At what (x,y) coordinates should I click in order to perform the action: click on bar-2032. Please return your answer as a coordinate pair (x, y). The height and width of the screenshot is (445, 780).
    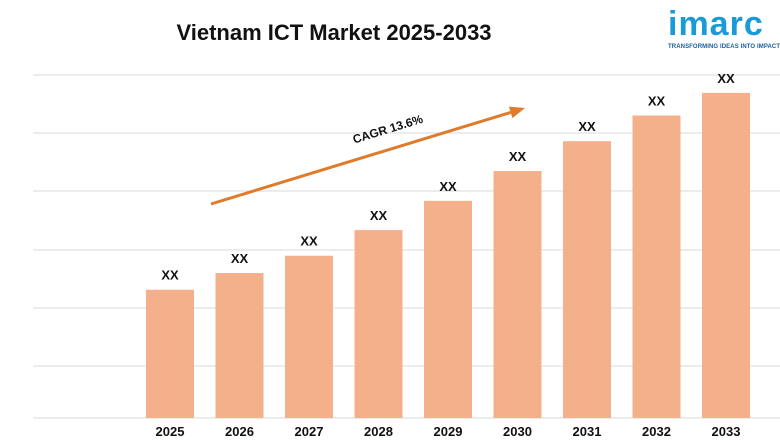
    Looking at the image, I should click on (656, 266).